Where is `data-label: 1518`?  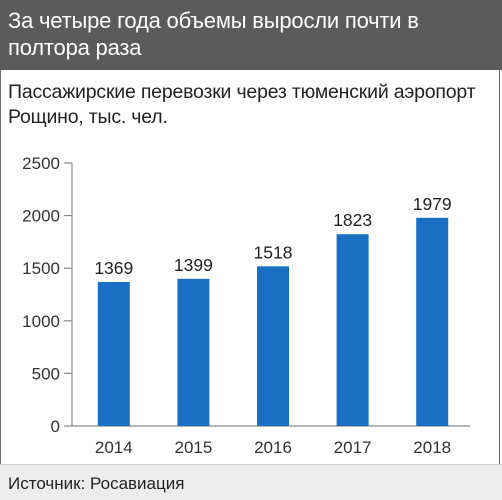
data-label: 1518 is located at coordinates (273, 252).